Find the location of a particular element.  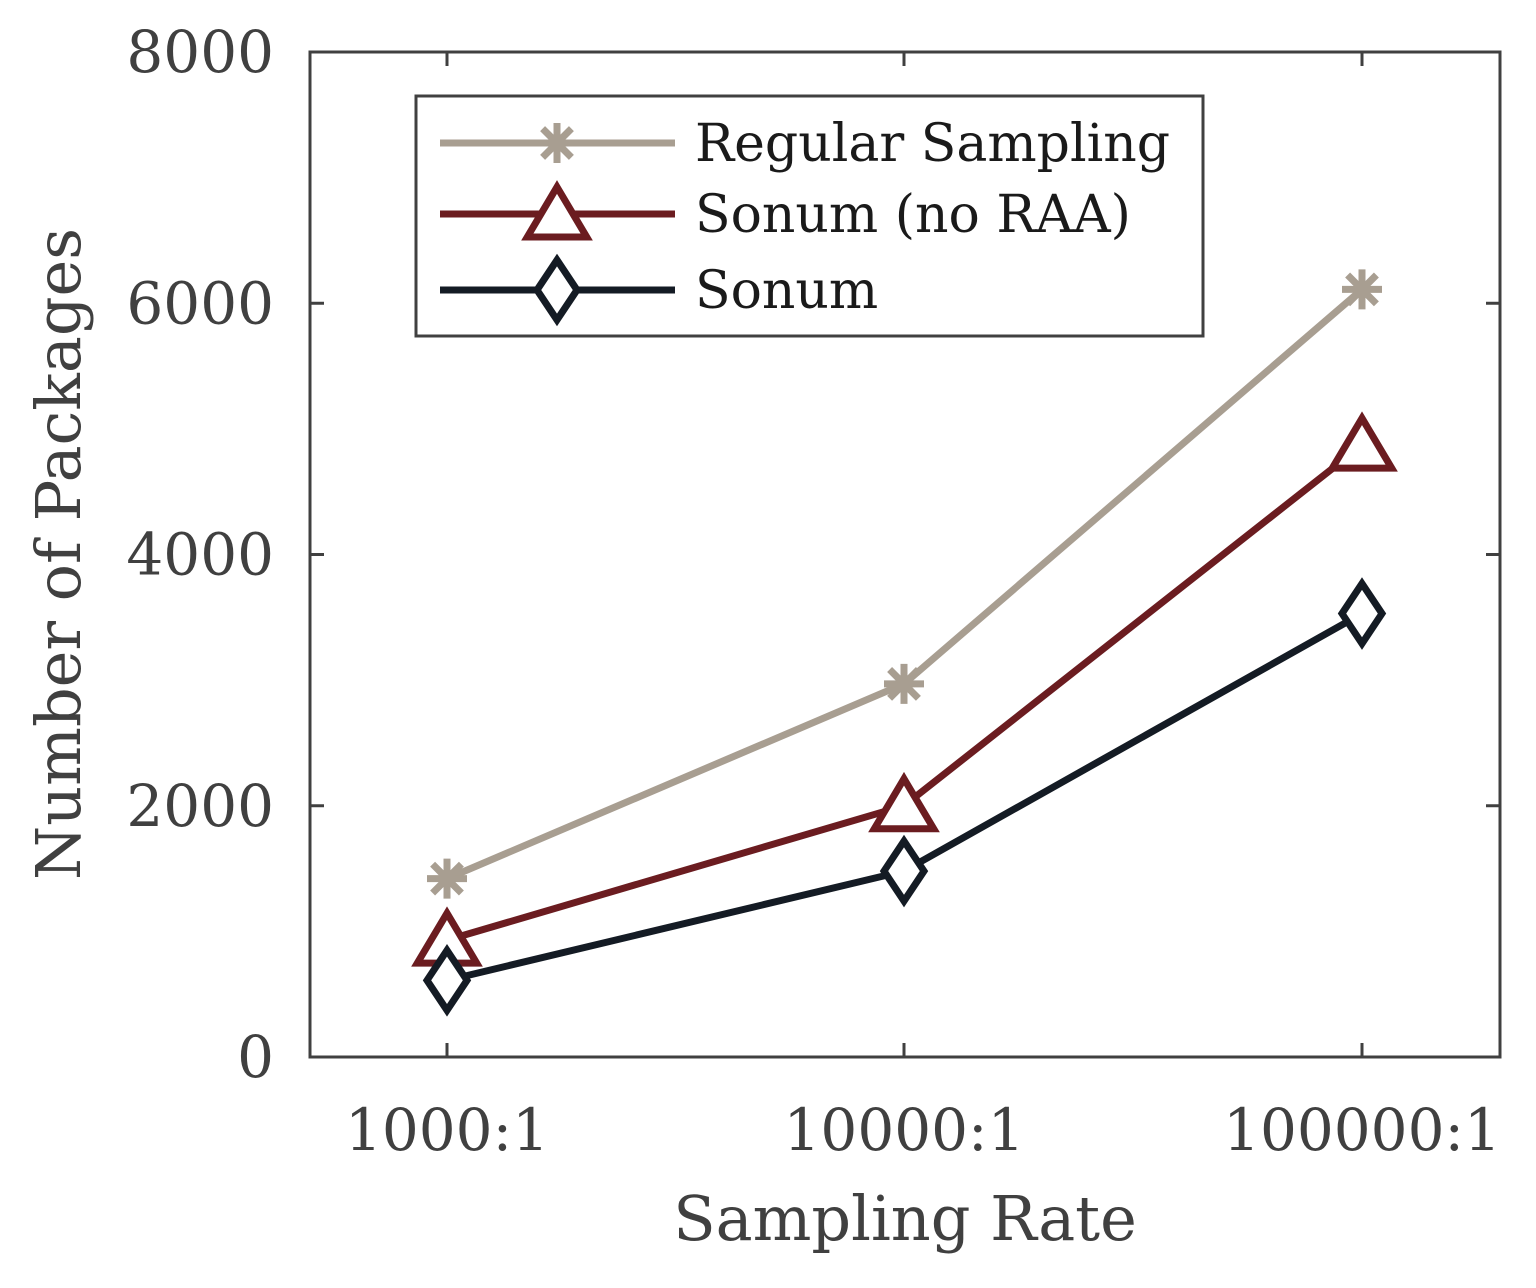

legend-item-regular-sampling: Regular Sampling is located at coordinates (805, 144).